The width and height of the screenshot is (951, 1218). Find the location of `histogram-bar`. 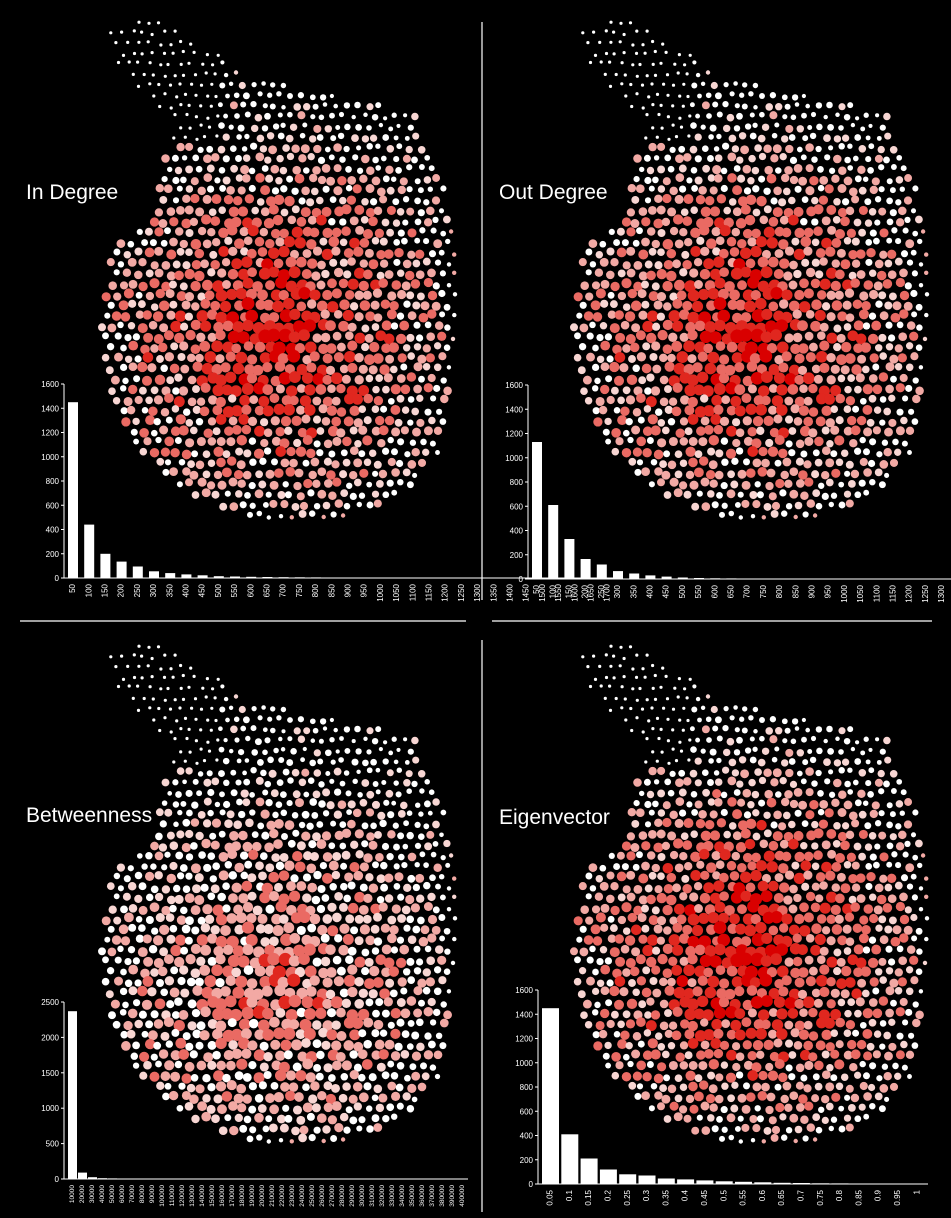

histogram-bar is located at coordinates (569, 559).